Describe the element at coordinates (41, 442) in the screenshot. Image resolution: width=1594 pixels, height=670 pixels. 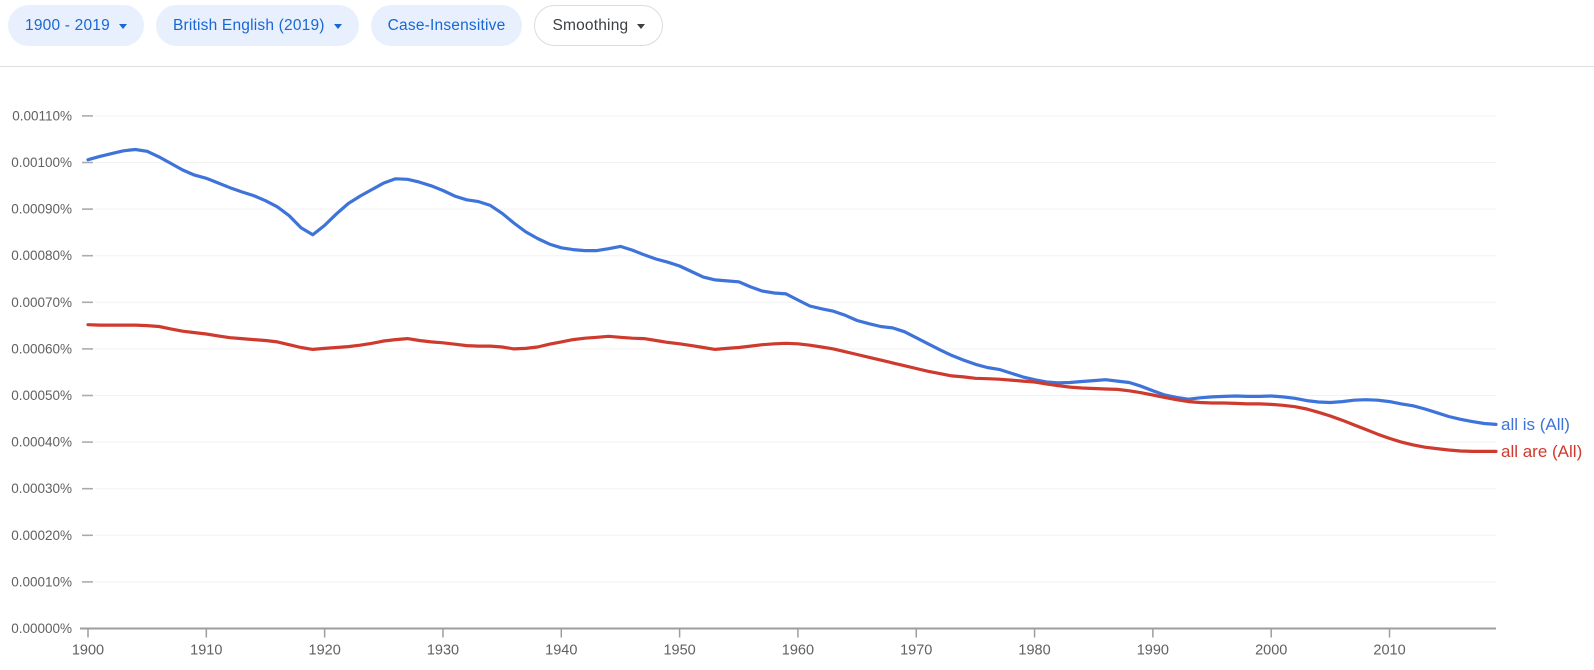
I see `y-axis-label: 0.00040%` at that location.